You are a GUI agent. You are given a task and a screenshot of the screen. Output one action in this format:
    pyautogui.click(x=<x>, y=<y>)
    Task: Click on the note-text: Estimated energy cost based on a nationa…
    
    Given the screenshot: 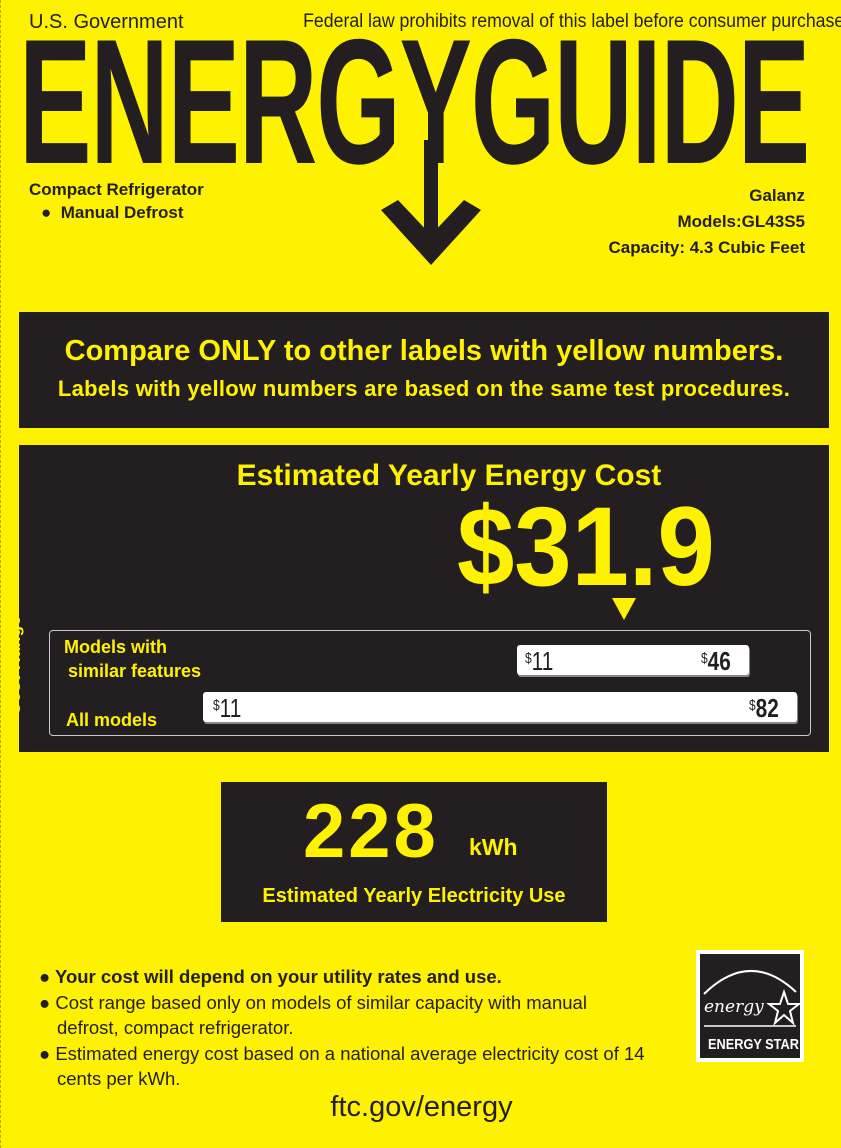 What is the action you would take?
    pyautogui.click(x=350, y=1066)
    